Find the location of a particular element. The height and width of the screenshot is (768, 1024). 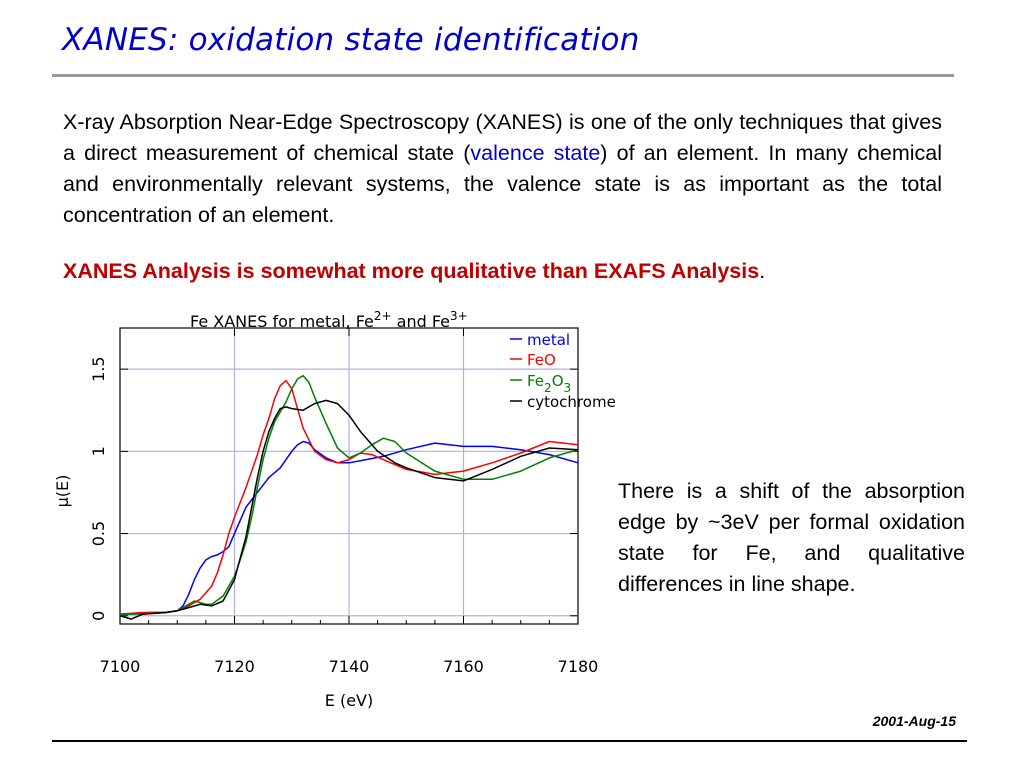

series-lines is located at coordinates (349, 497).